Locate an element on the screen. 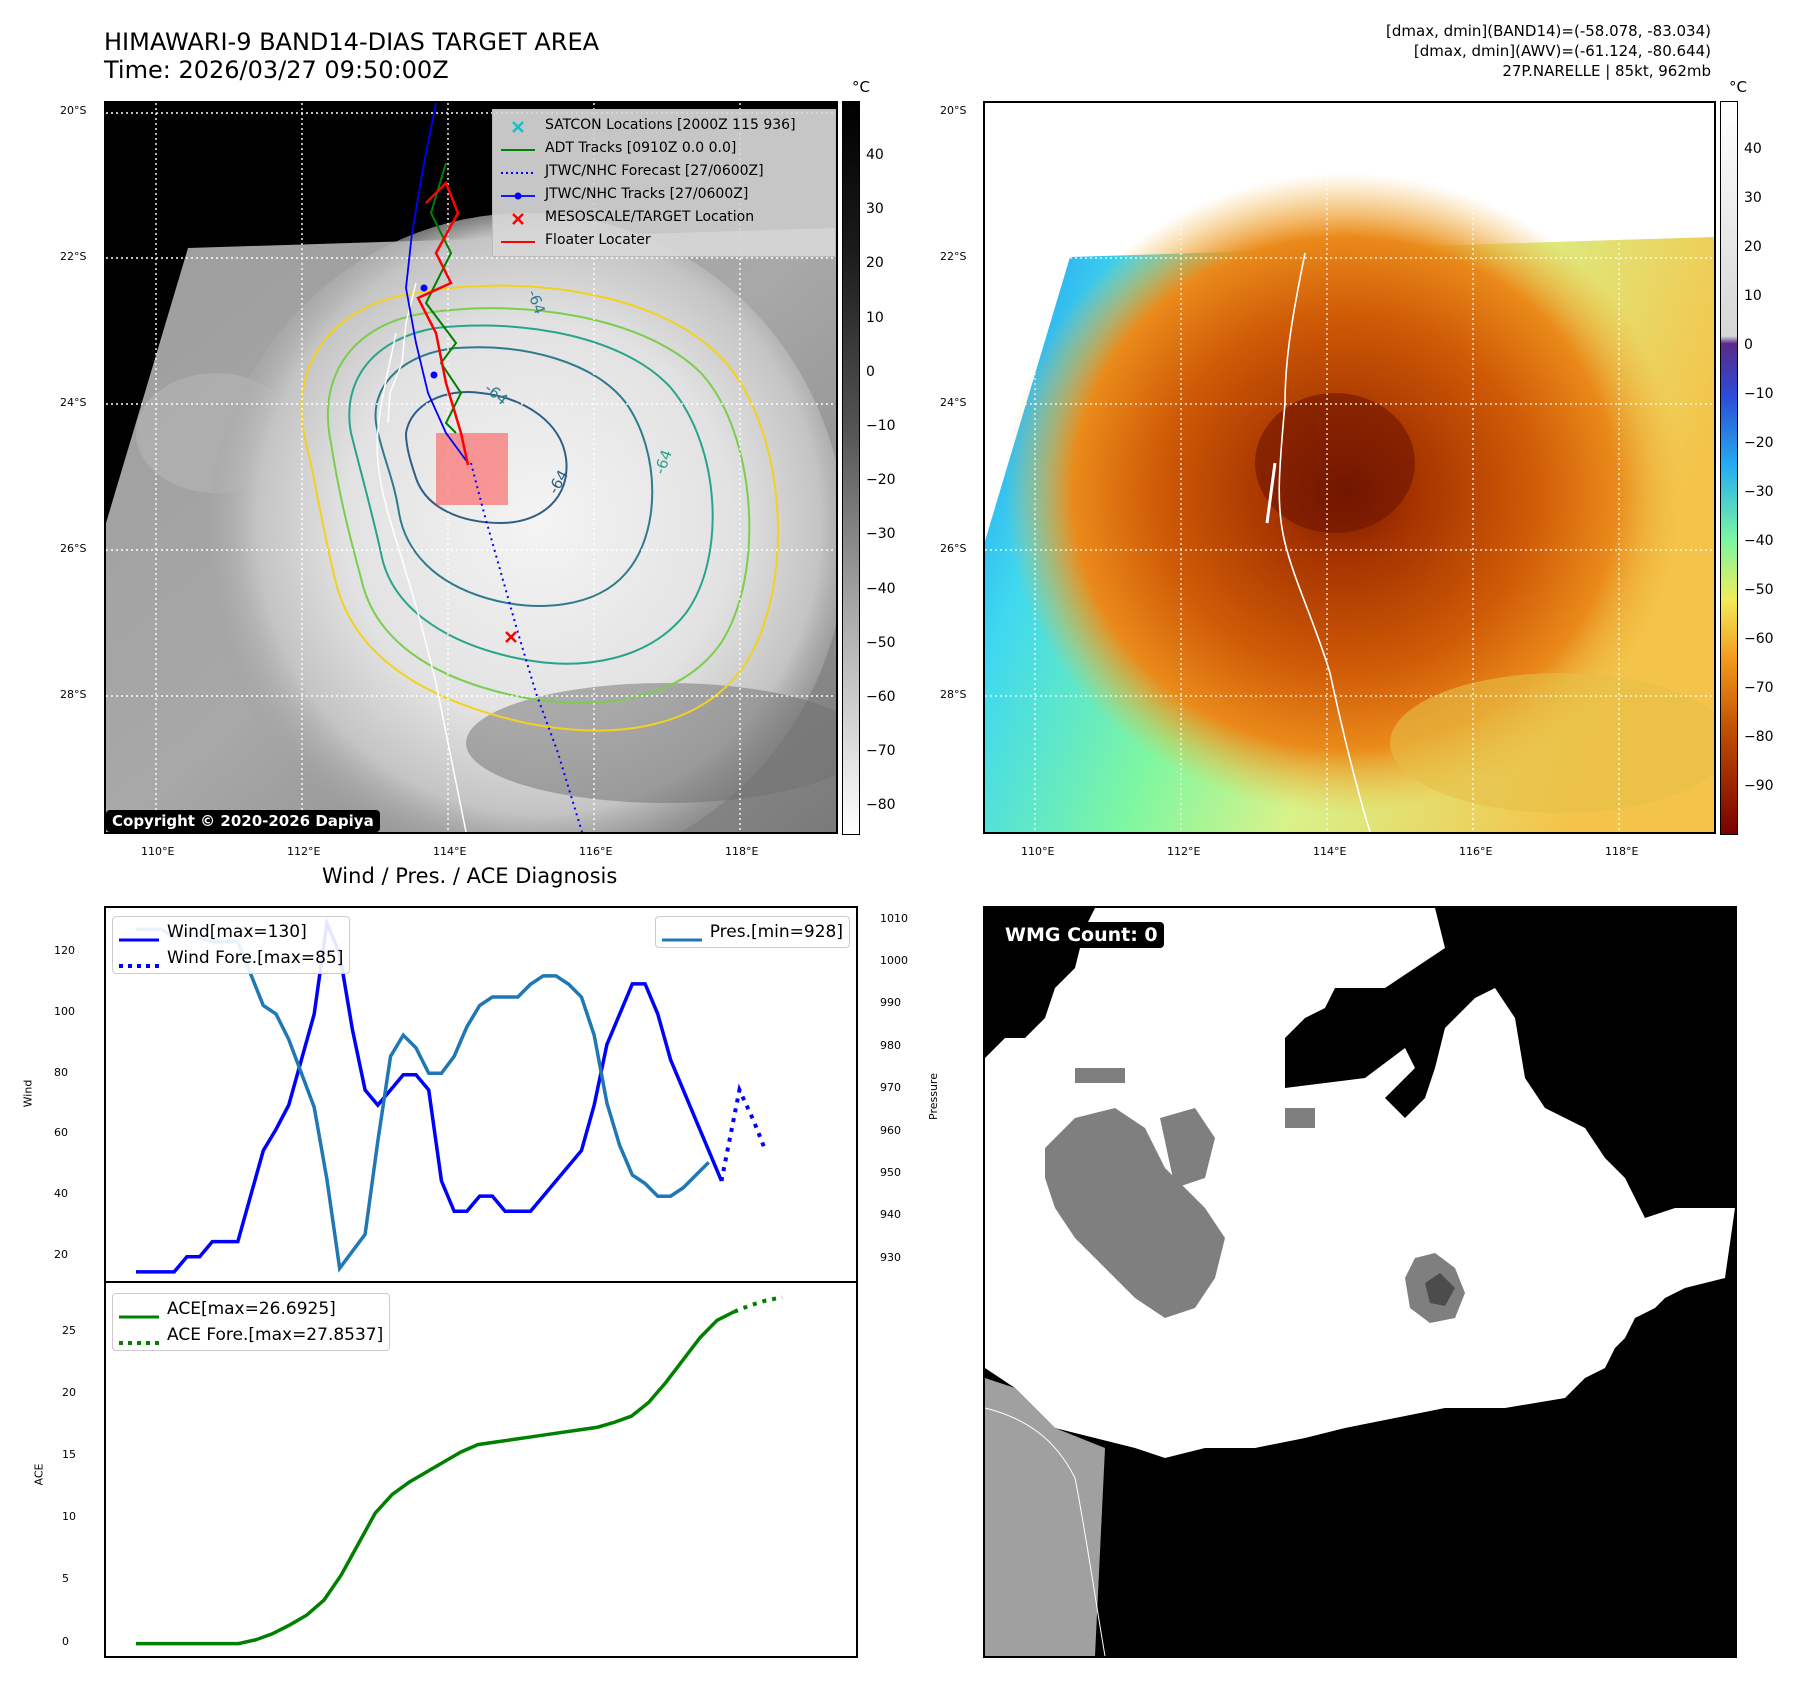 The height and width of the screenshot is (1690, 1797). lat-tick: 24°S is located at coordinates (953, 402).